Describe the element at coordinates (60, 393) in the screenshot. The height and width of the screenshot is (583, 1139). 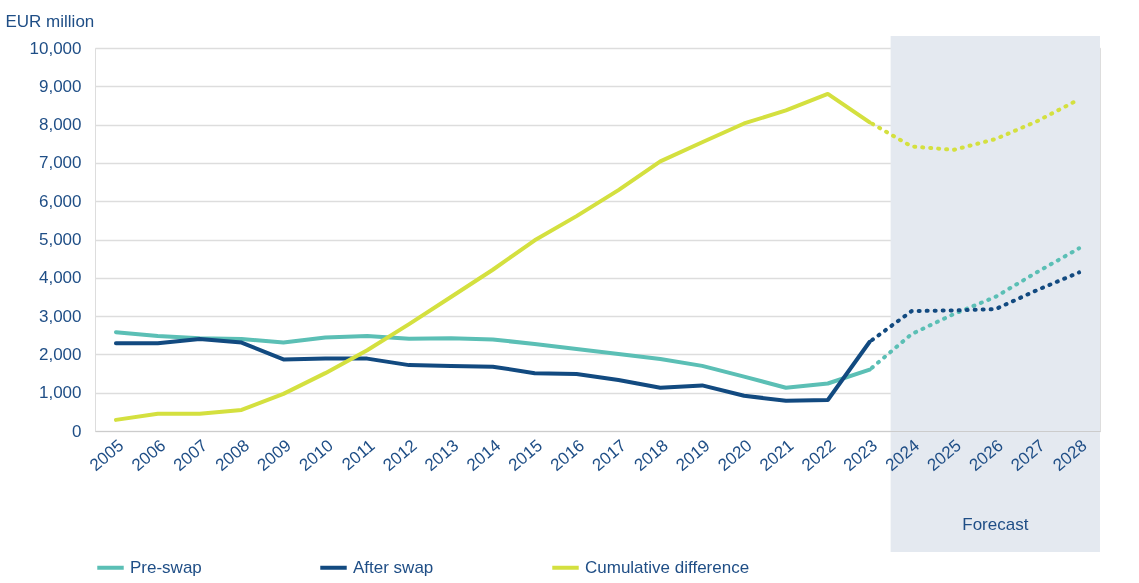
I see `y-tick-label: 1,000` at that location.